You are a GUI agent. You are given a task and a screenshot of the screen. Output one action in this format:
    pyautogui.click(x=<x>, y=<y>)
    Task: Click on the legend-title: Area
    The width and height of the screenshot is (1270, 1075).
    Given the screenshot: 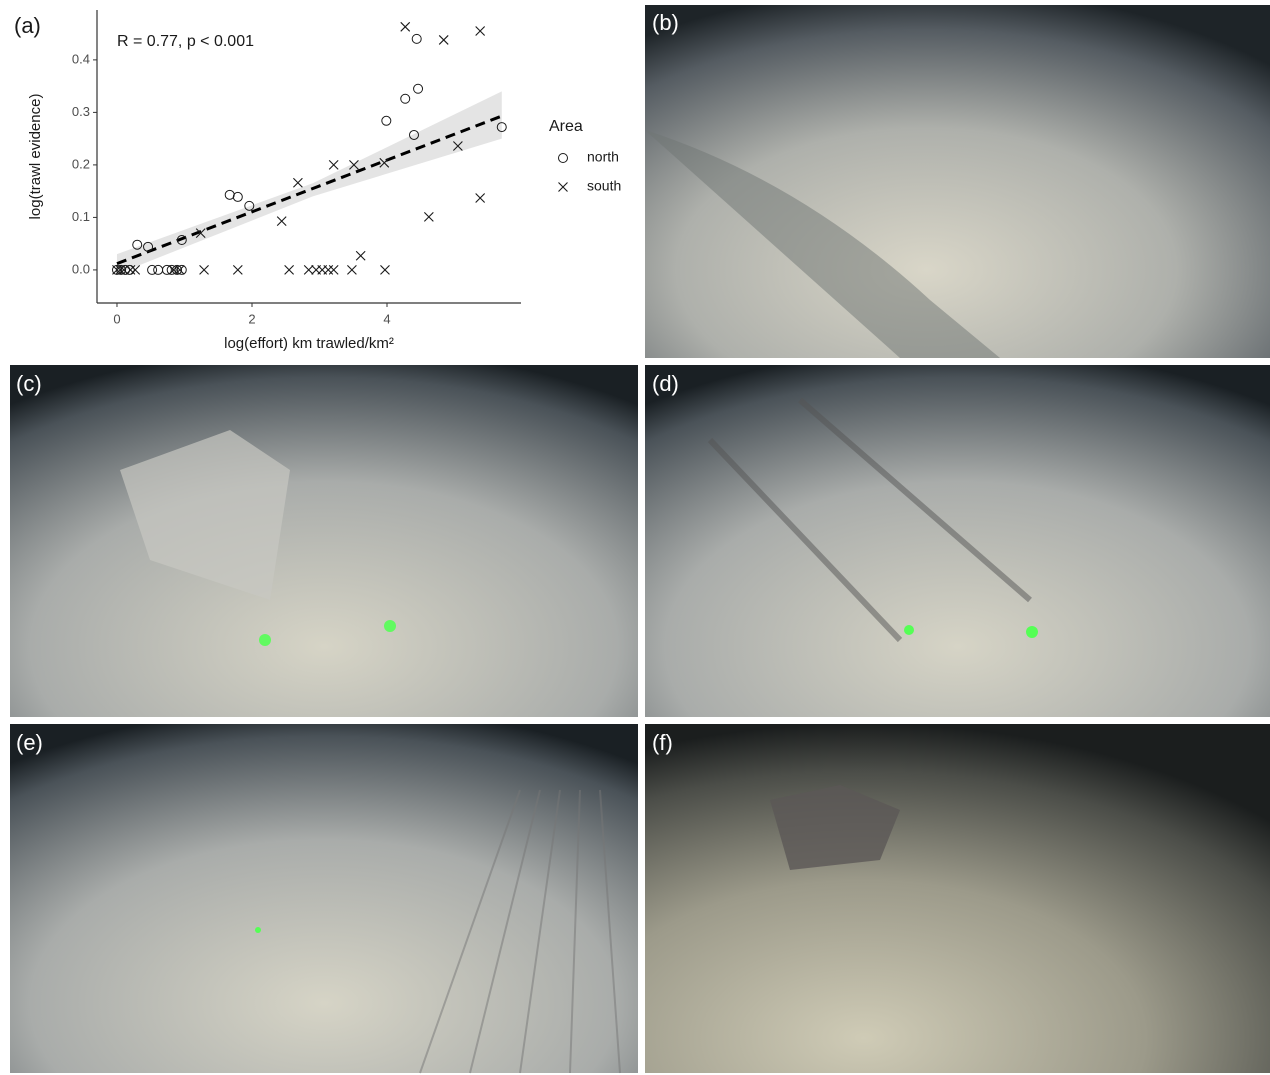 What is the action you would take?
    pyautogui.click(x=566, y=126)
    